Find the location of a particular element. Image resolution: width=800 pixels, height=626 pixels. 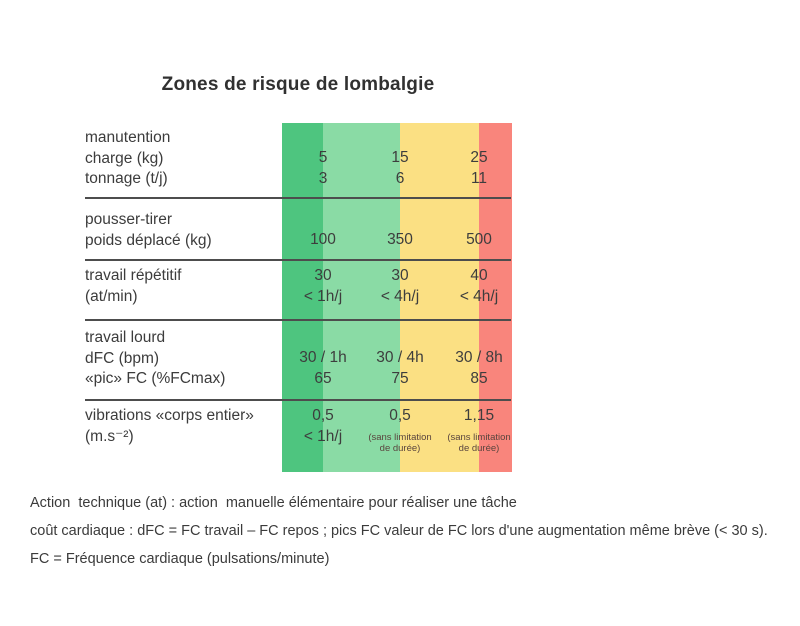

threshold-cell: 25 11 is located at coordinates (479, 168).